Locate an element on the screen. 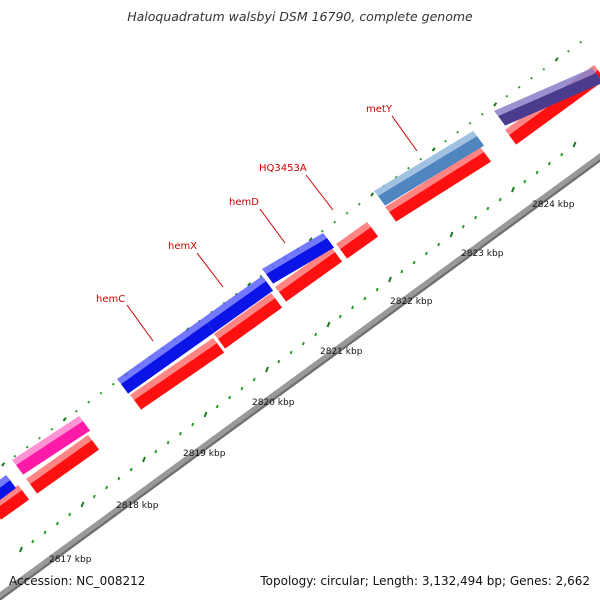 The height and width of the screenshot is (600, 600). gene-label-text: hemX is located at coordinates (182, 246).